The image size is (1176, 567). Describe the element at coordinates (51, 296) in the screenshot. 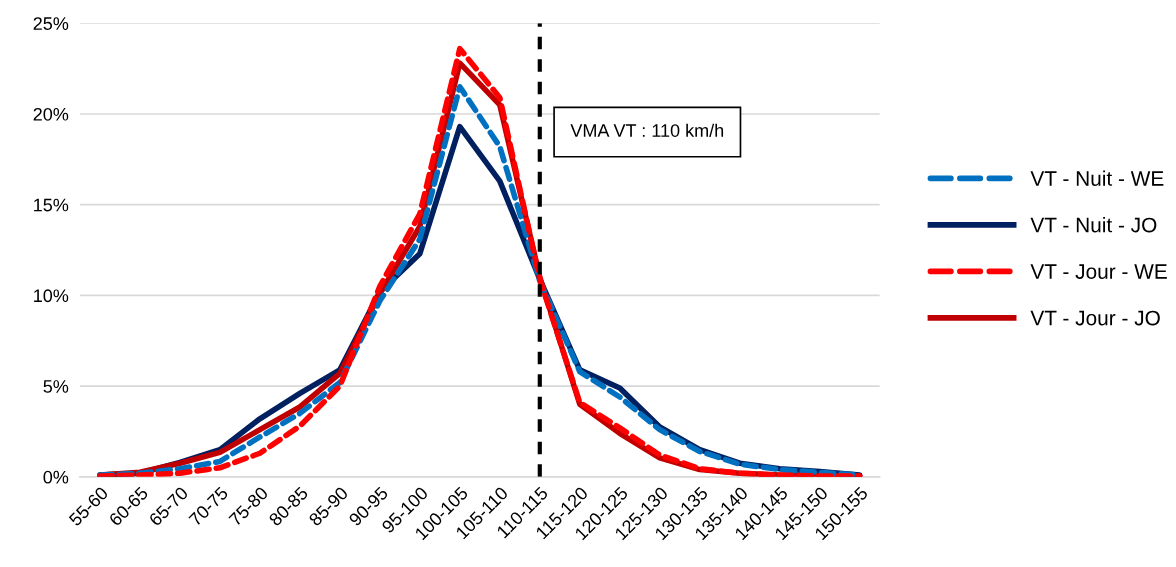

I see `y-tick-label: 10%` at that location.